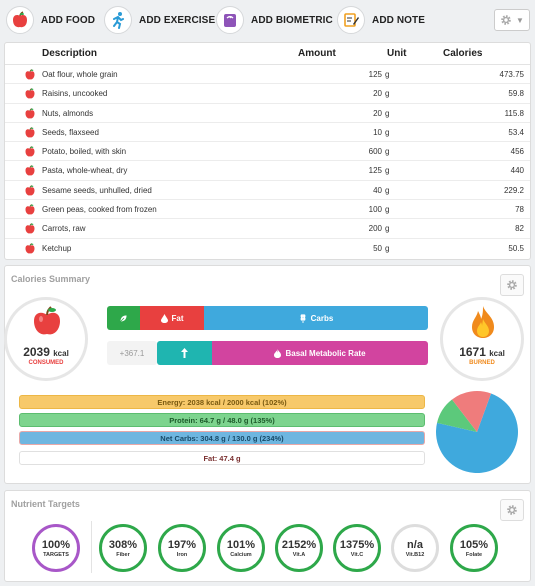 The image size is (535, 586). I want to click on add-note-label: ADD NOTE, so click(399, 20).